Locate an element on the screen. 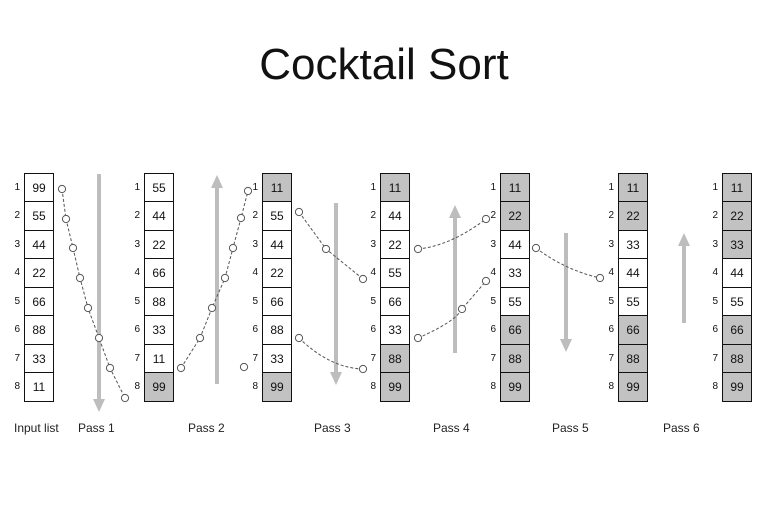 The height and width of the screenshot is (510, 768). pass-2-start-node is located at coordinates (244, 367).